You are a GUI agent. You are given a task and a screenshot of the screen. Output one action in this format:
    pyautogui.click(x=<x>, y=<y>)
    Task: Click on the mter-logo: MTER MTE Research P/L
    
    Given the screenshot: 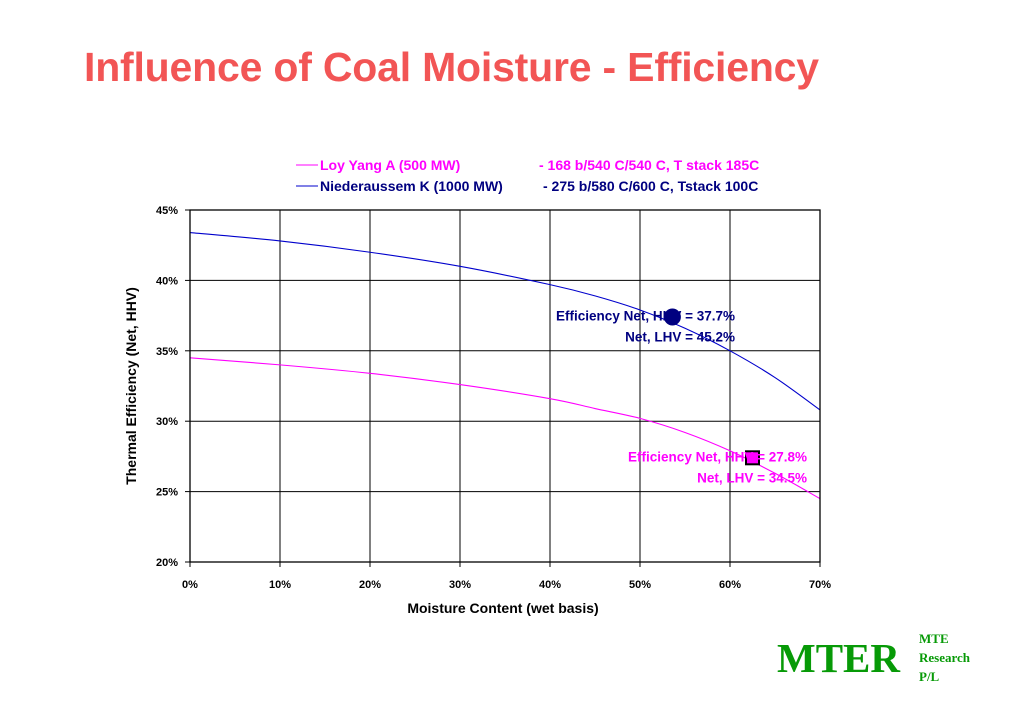 What is the action you would take?
    pyautogui.click(x=887, y=660)
    